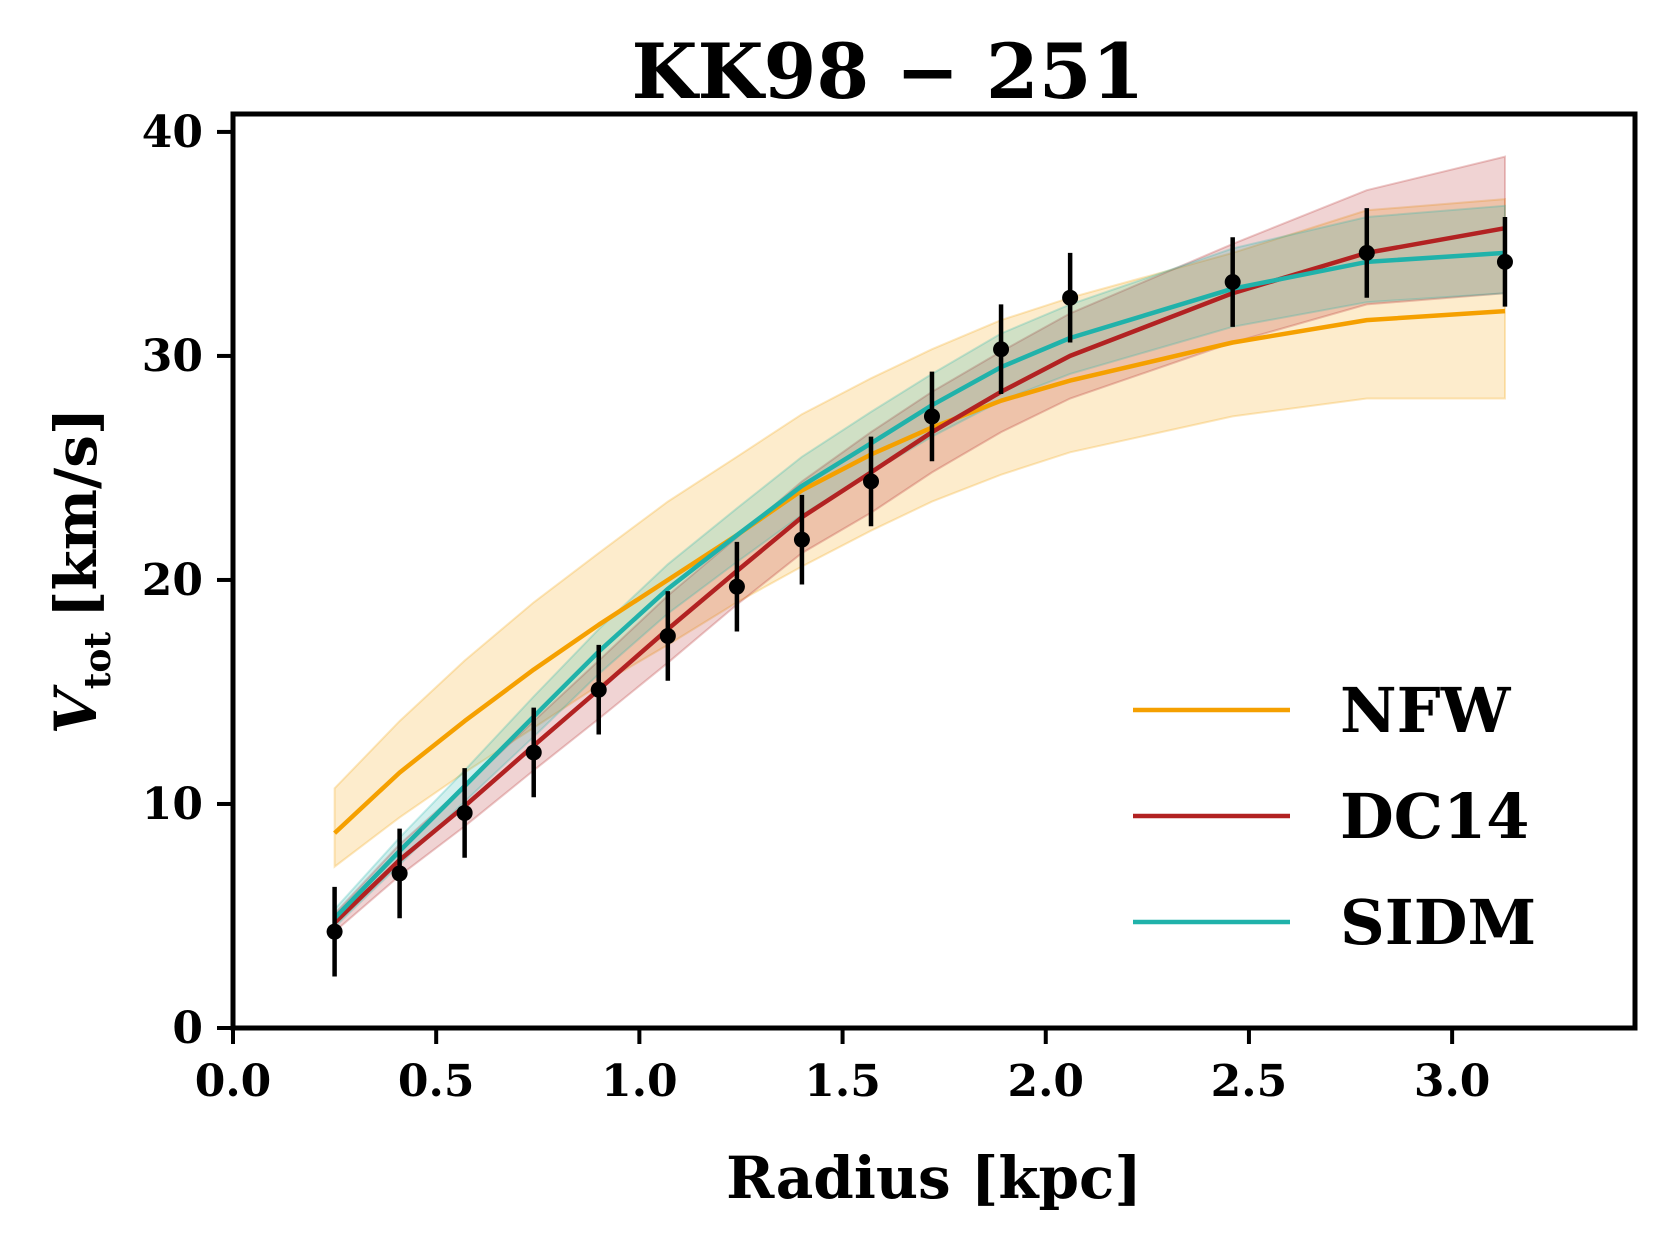  Describe the element at coordinates (172, 356) in the screenshot. I see `y-tick-label: 30` at that location.